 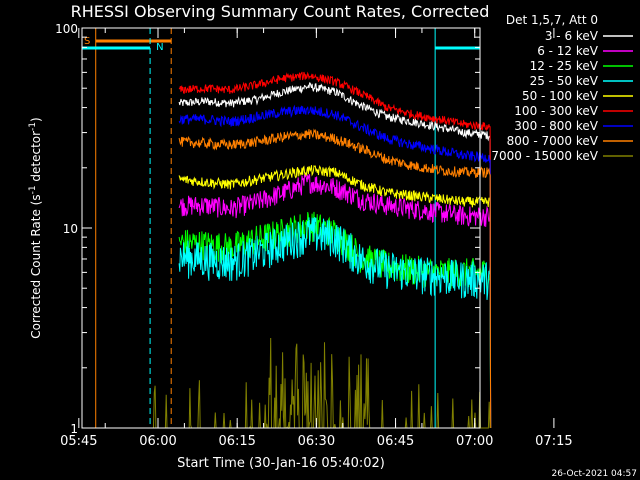 What do you see at coordinates (66, 29) in the screenshot?
I see `y-tick-label: 100` at bounding box center [66, 29].